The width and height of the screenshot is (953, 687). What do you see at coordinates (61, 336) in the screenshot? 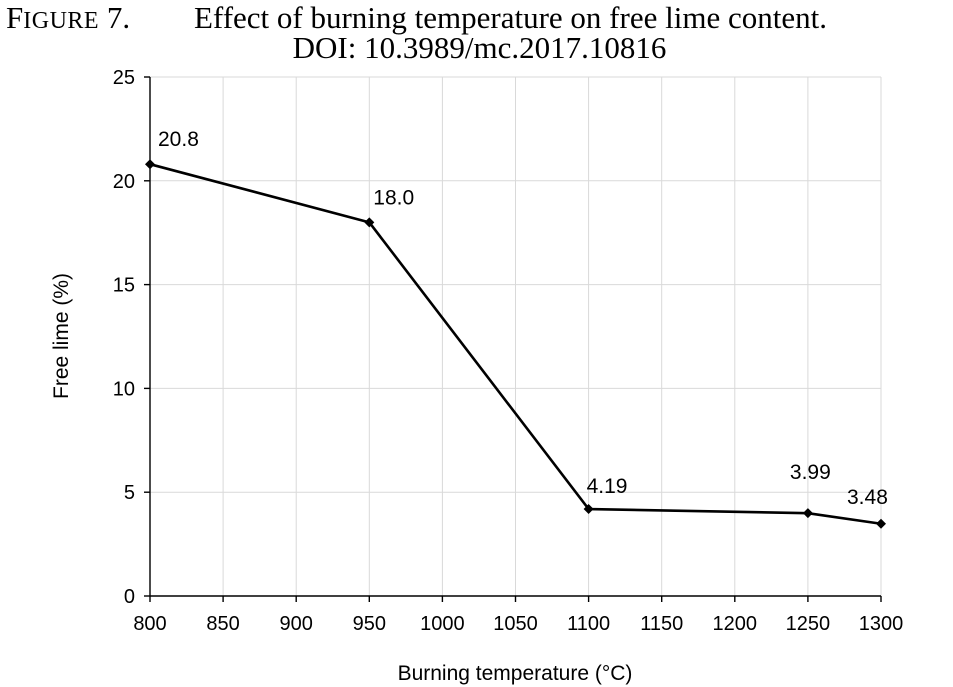
I see `y-axis-title: Free lime (%)` at bounding box center [61, 336].